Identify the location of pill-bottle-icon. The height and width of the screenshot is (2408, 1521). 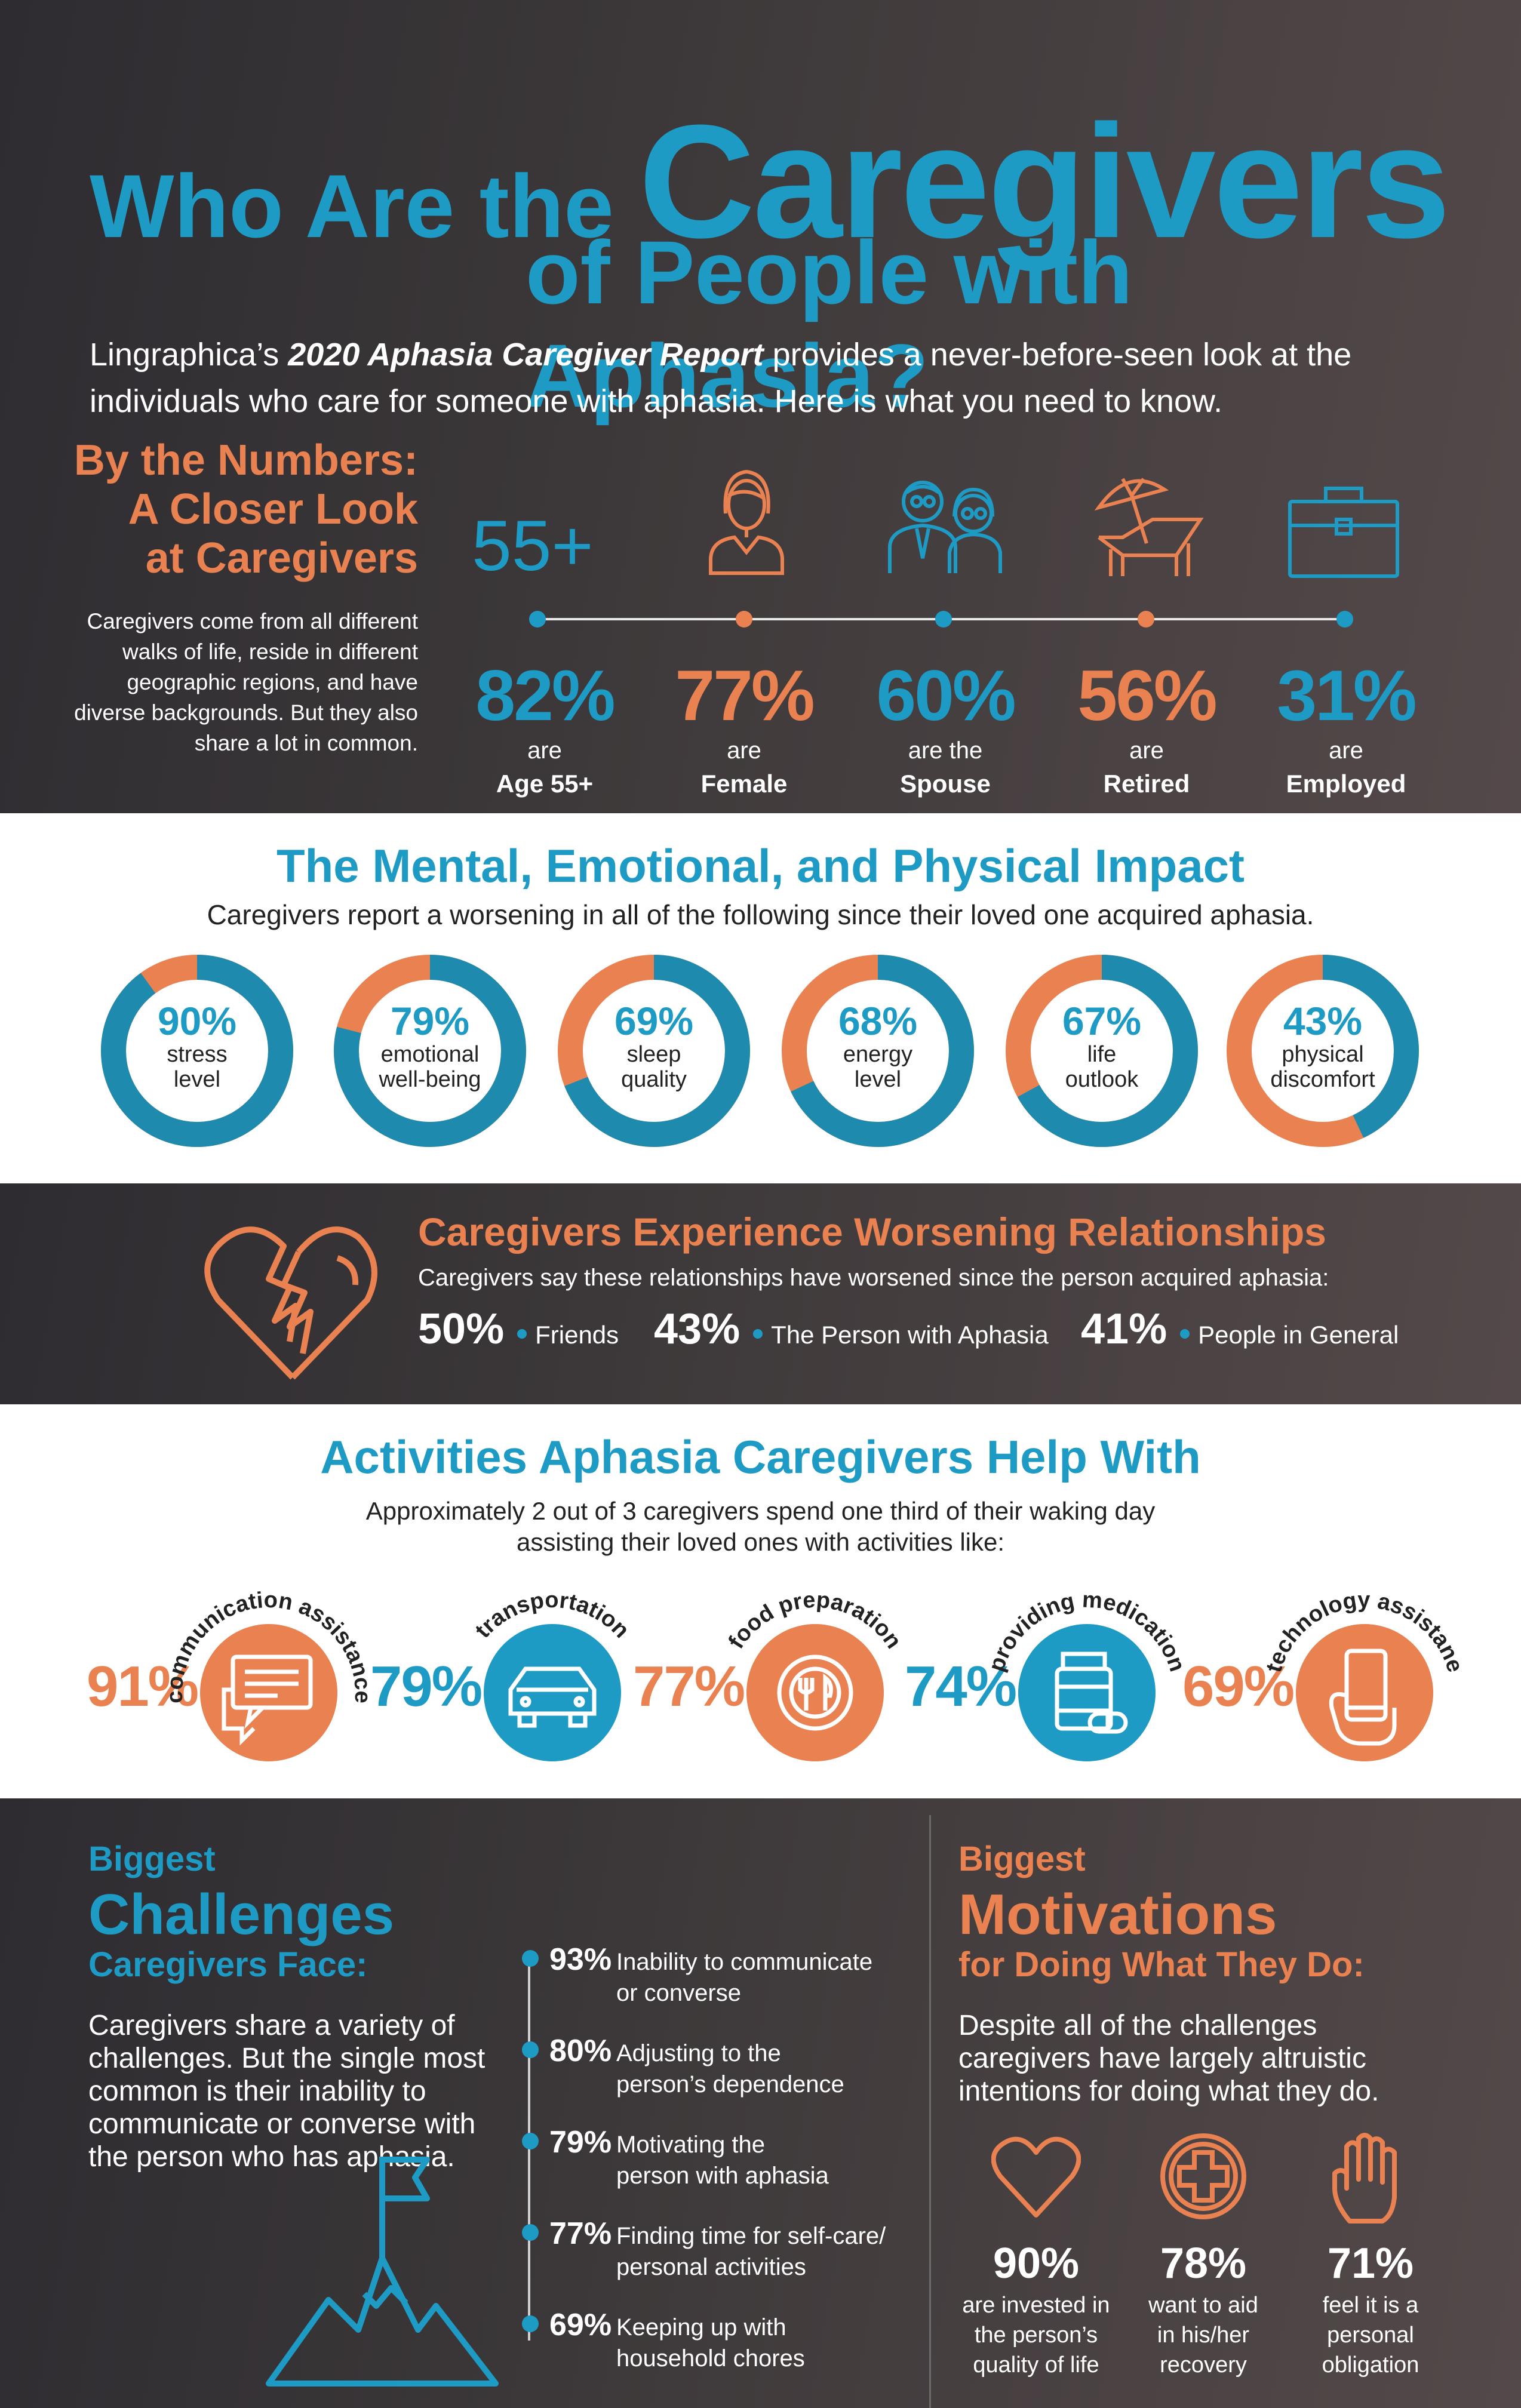
(1091, 1693).